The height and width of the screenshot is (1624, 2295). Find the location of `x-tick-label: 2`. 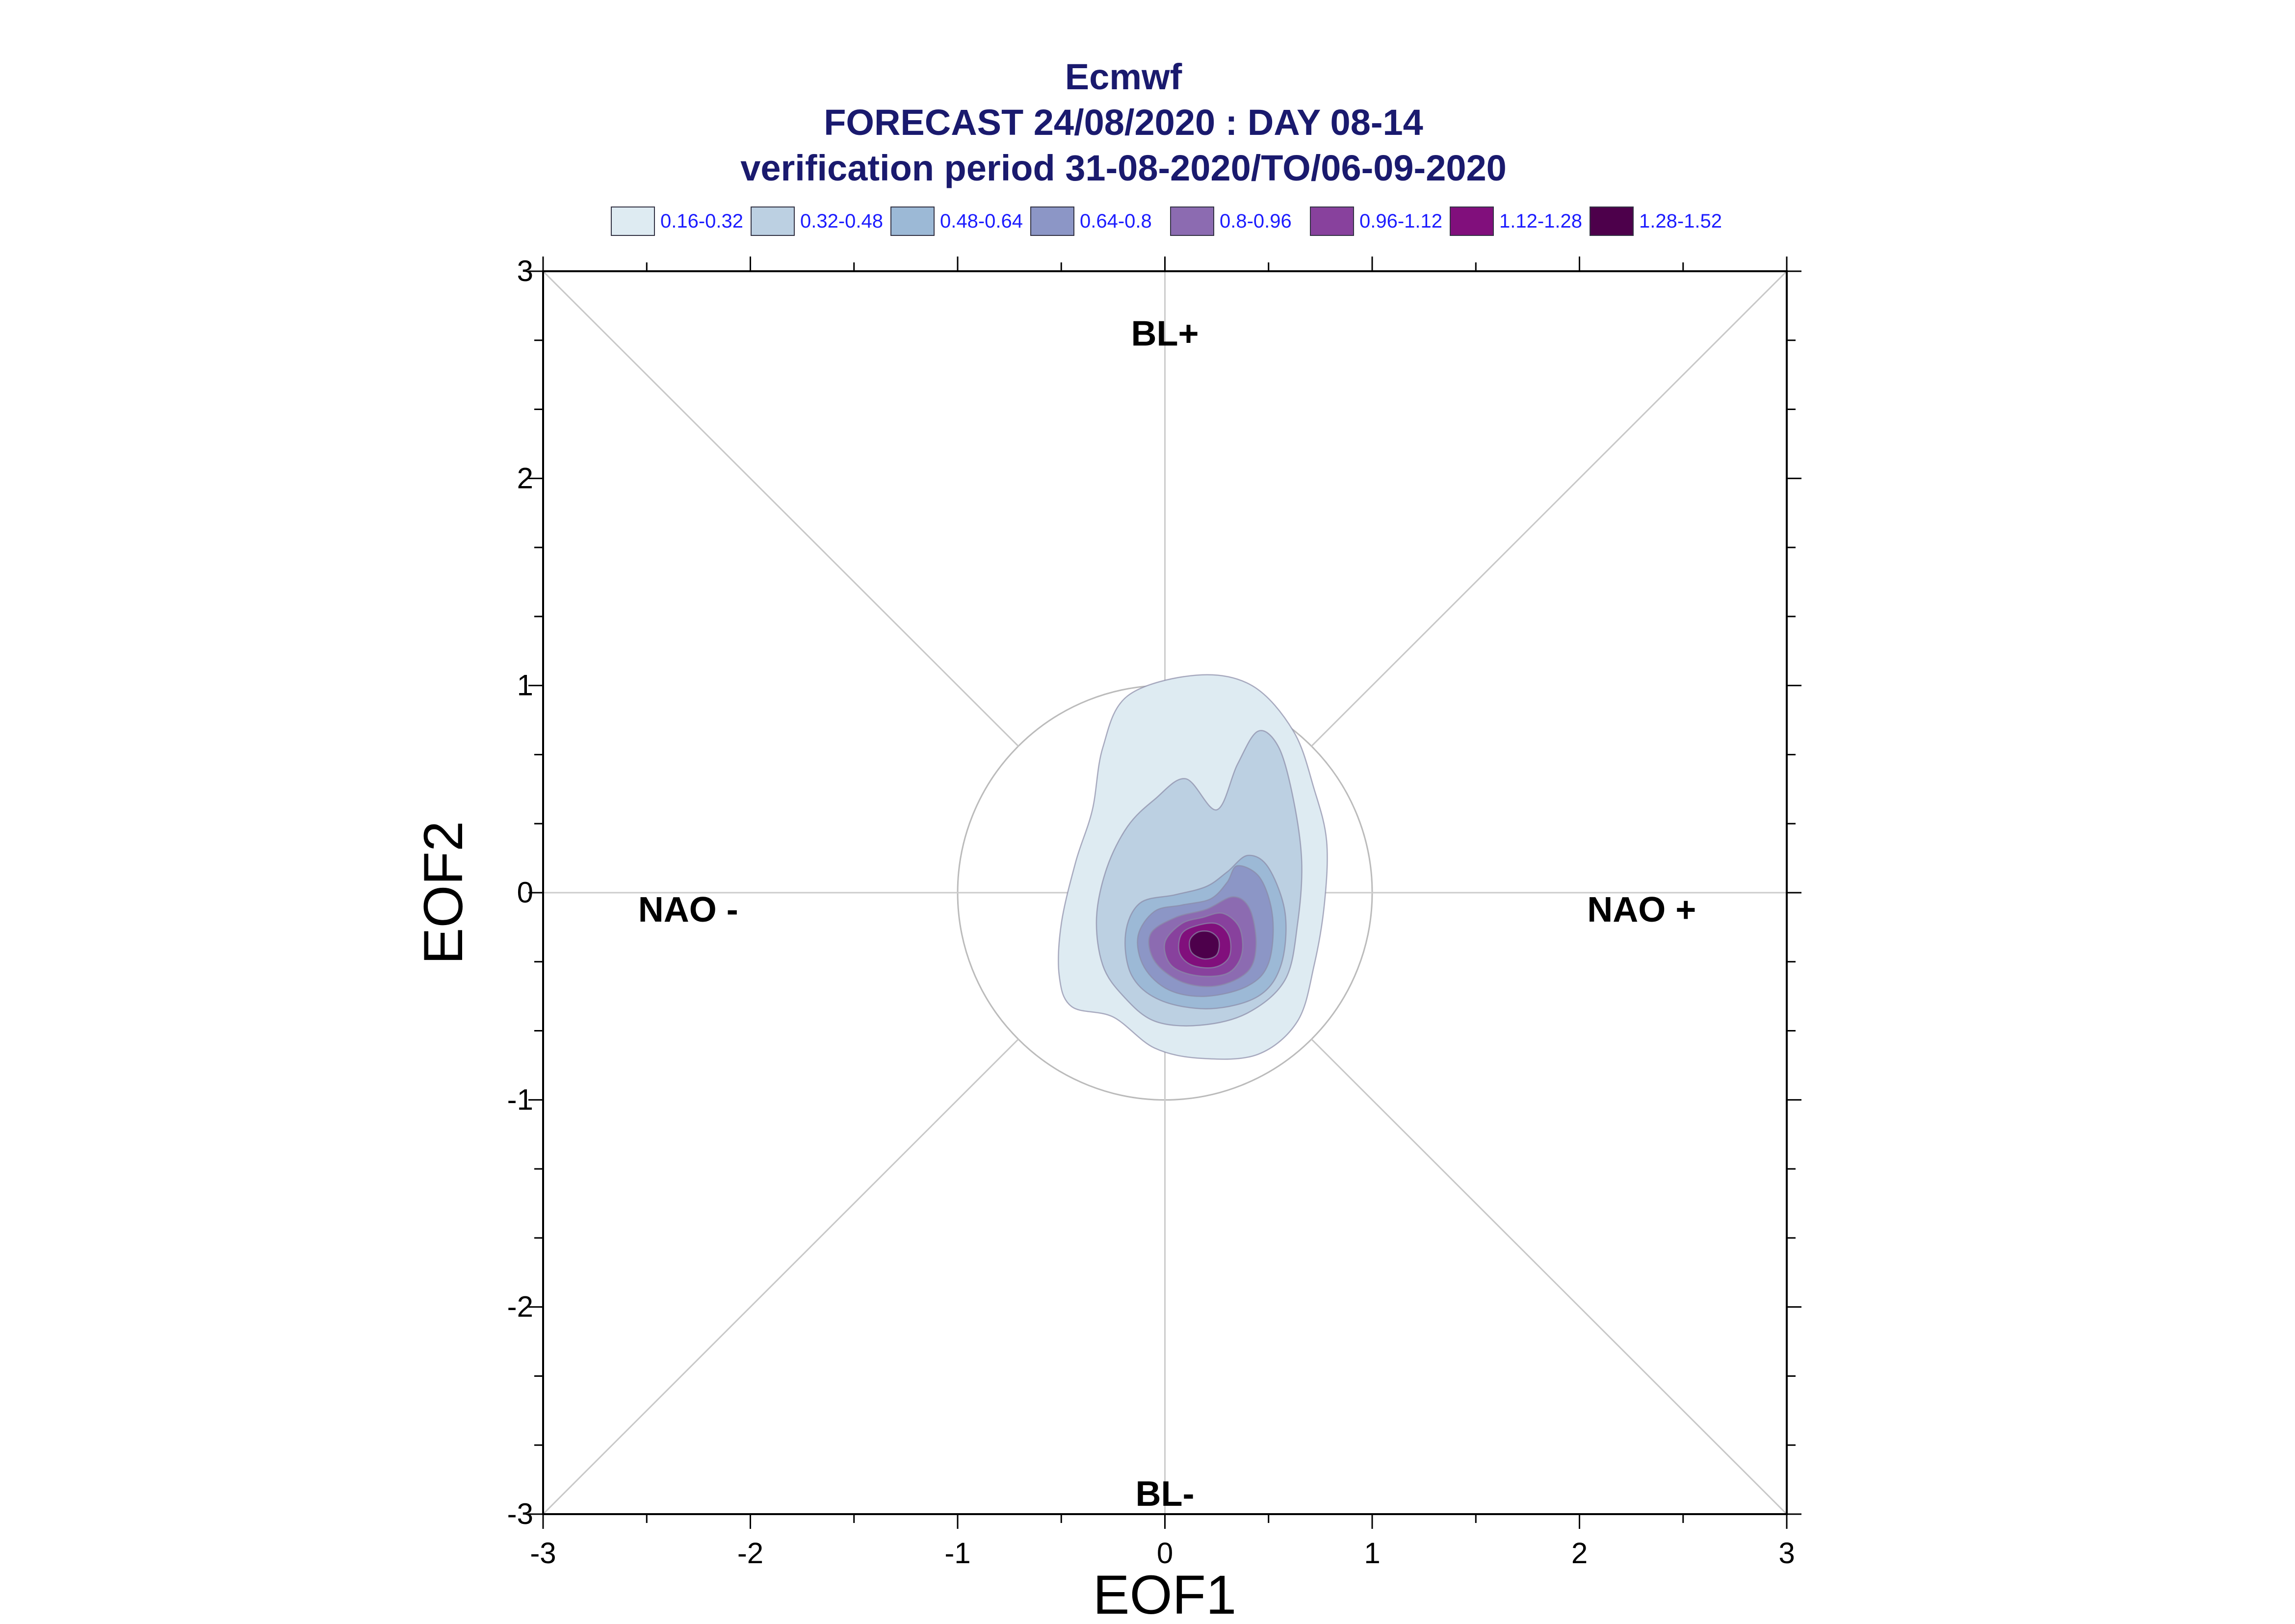

x-tick-label: 2 is located at coordinates (1580, 1553).